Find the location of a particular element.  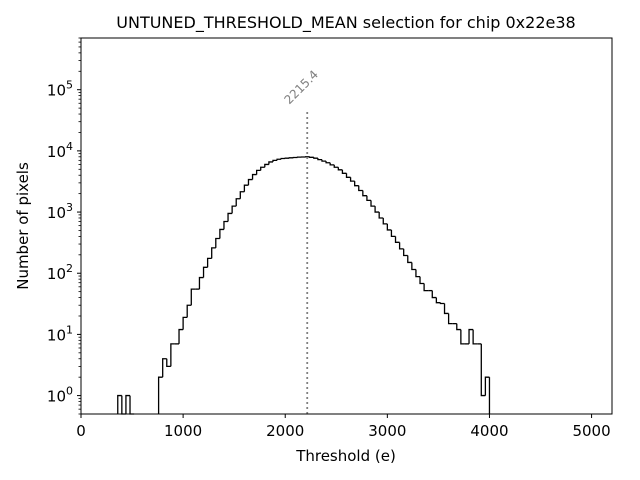

y-tick-label: 10⁴ is located at coordinates (60, 150).